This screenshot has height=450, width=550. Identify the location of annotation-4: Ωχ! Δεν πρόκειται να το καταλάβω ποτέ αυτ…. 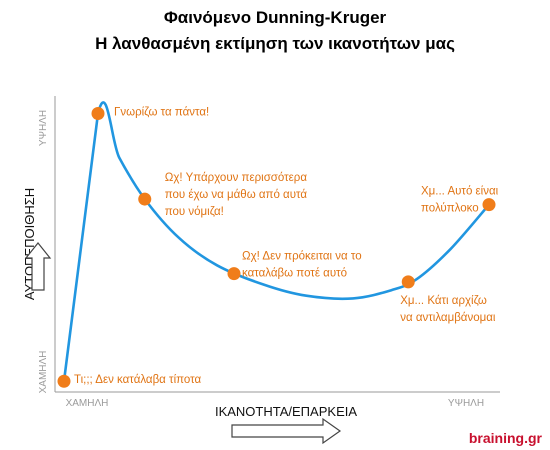
(302, 265).